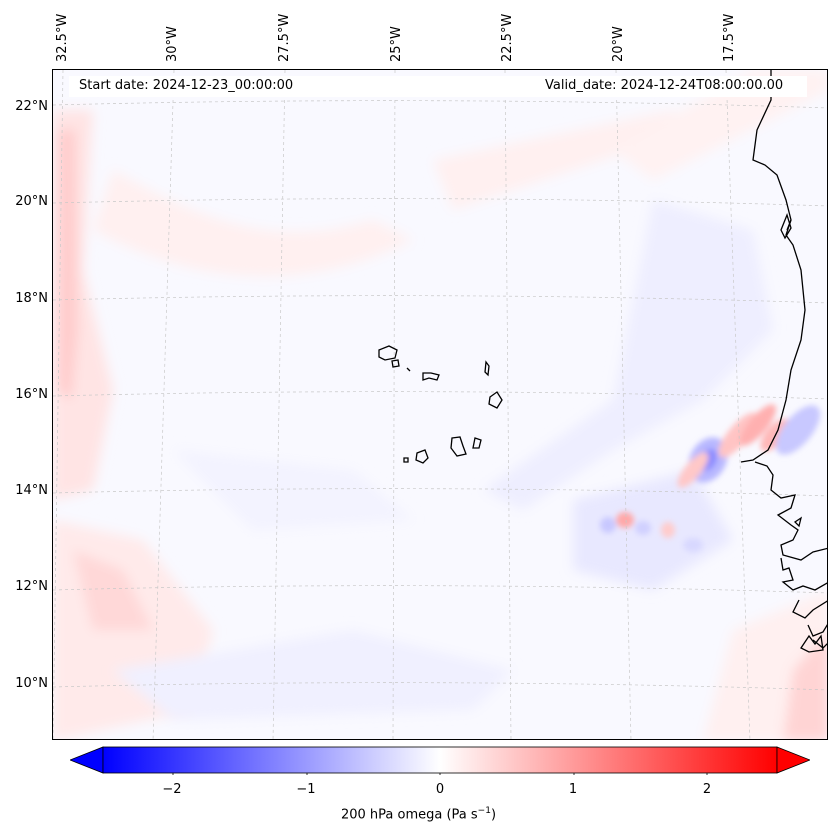 This screenshot has width=837, height=839. What do you see at coordinates (440, 789) in the screenshot?
I see `colorbar-tick-0: 0` at bounding box center [440, 789].